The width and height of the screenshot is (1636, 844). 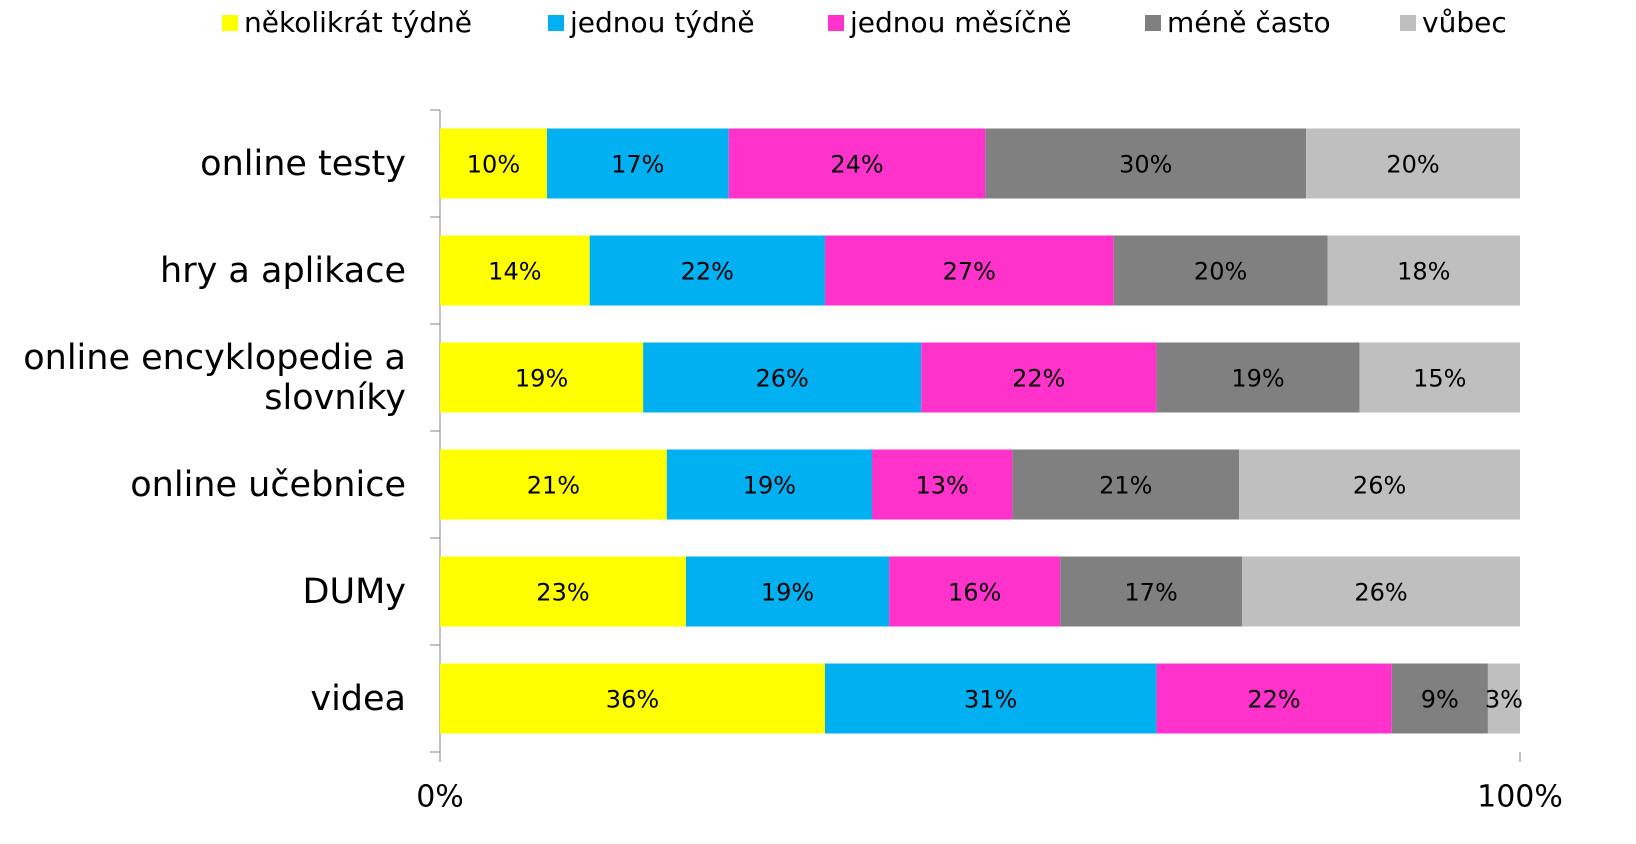 What do you see at coordinates (440, 797) in the screenshot?
I see `x-tick-label: 0%` at bounding box center [440, 797].